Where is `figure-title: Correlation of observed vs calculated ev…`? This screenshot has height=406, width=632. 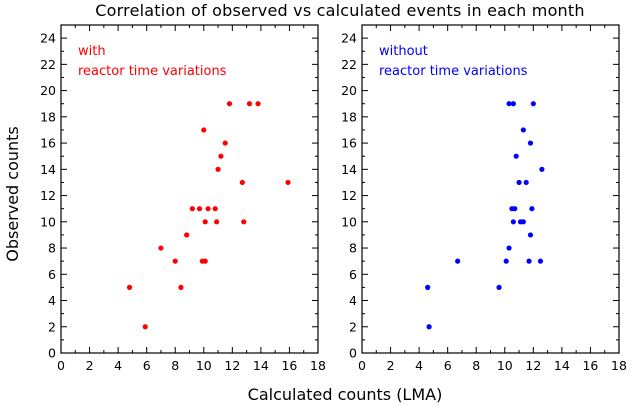
figure-title: Correlation of observed vs calculated ev… is located at coordinates (339, 10).